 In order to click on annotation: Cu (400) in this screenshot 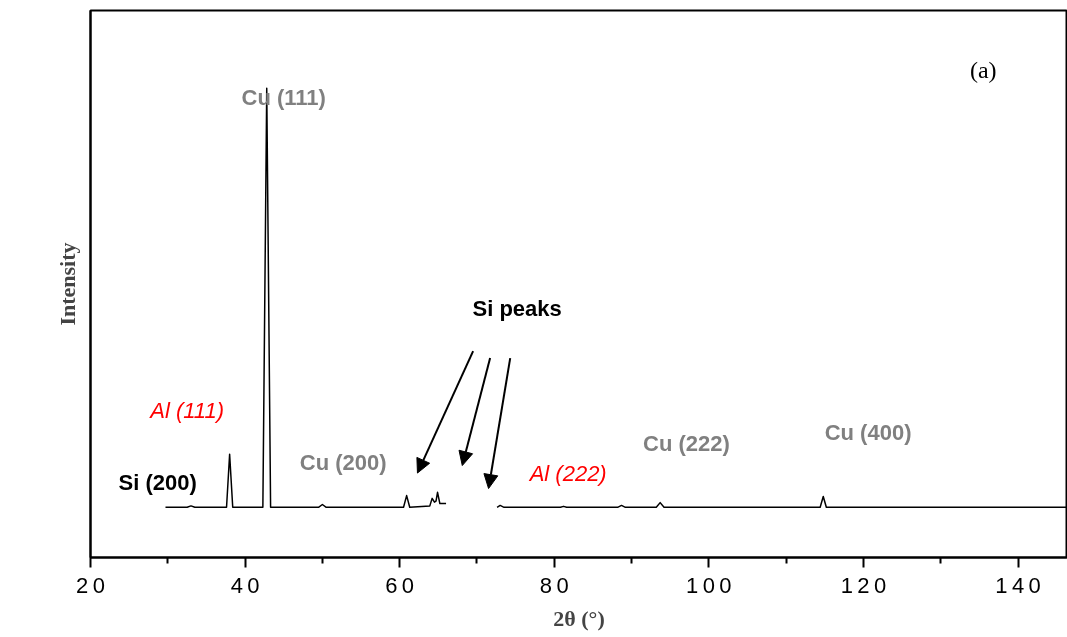, I will do `click(868, 432)`.